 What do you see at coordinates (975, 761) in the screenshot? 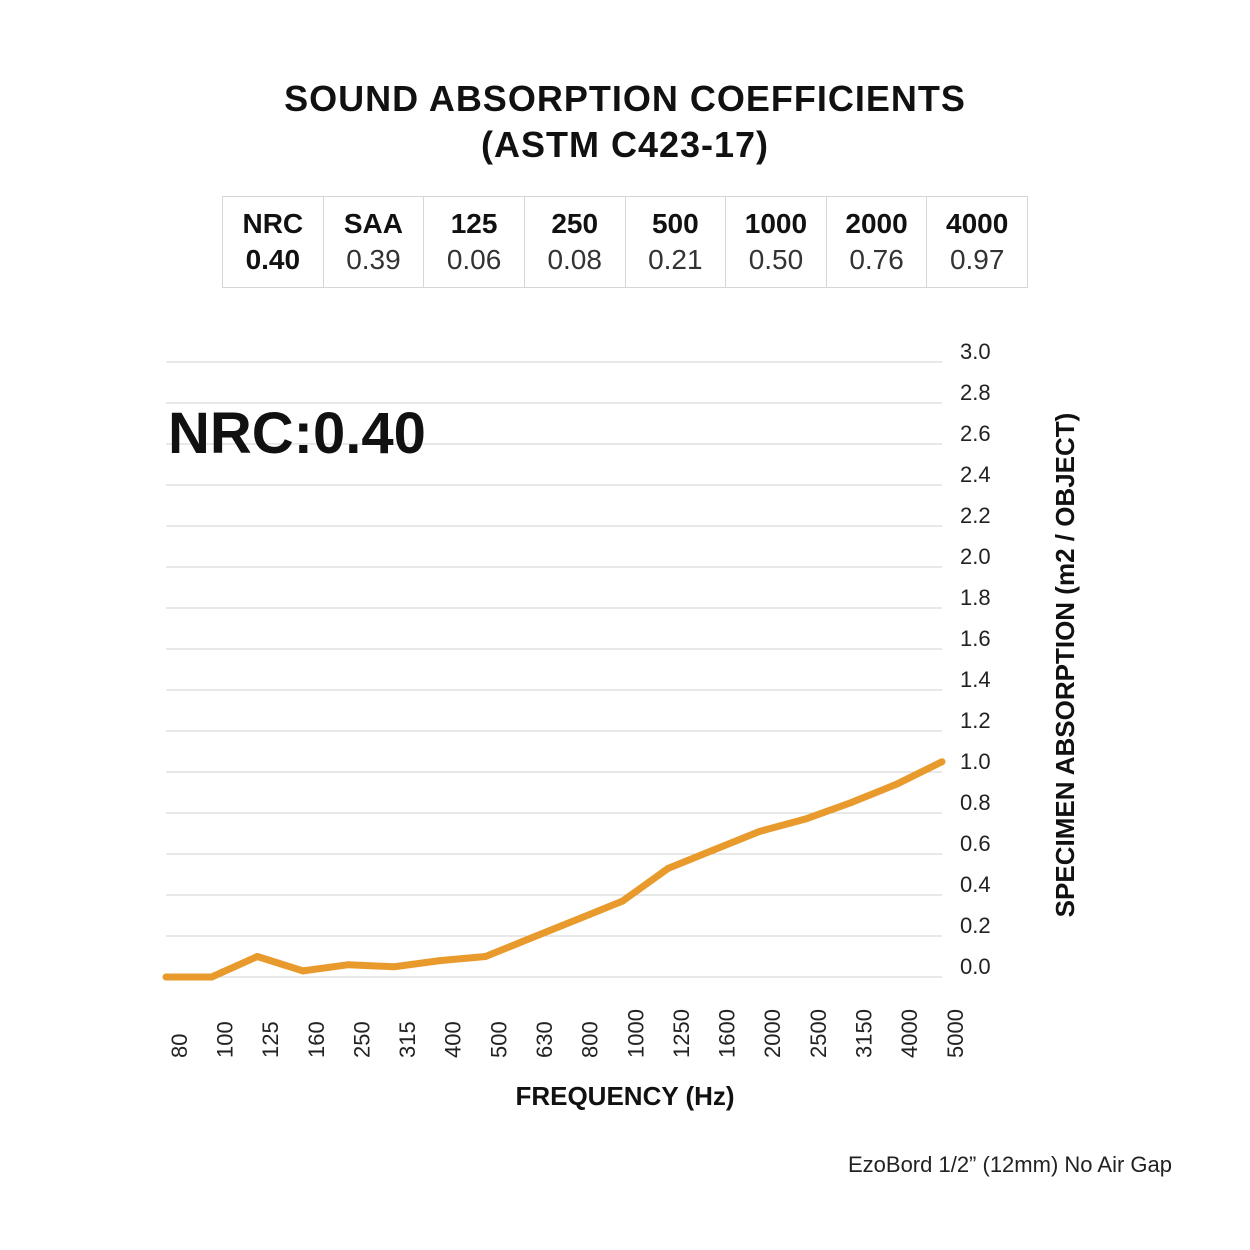
I see `y-tick-label: 1.0` at bounding box center [975, 761].